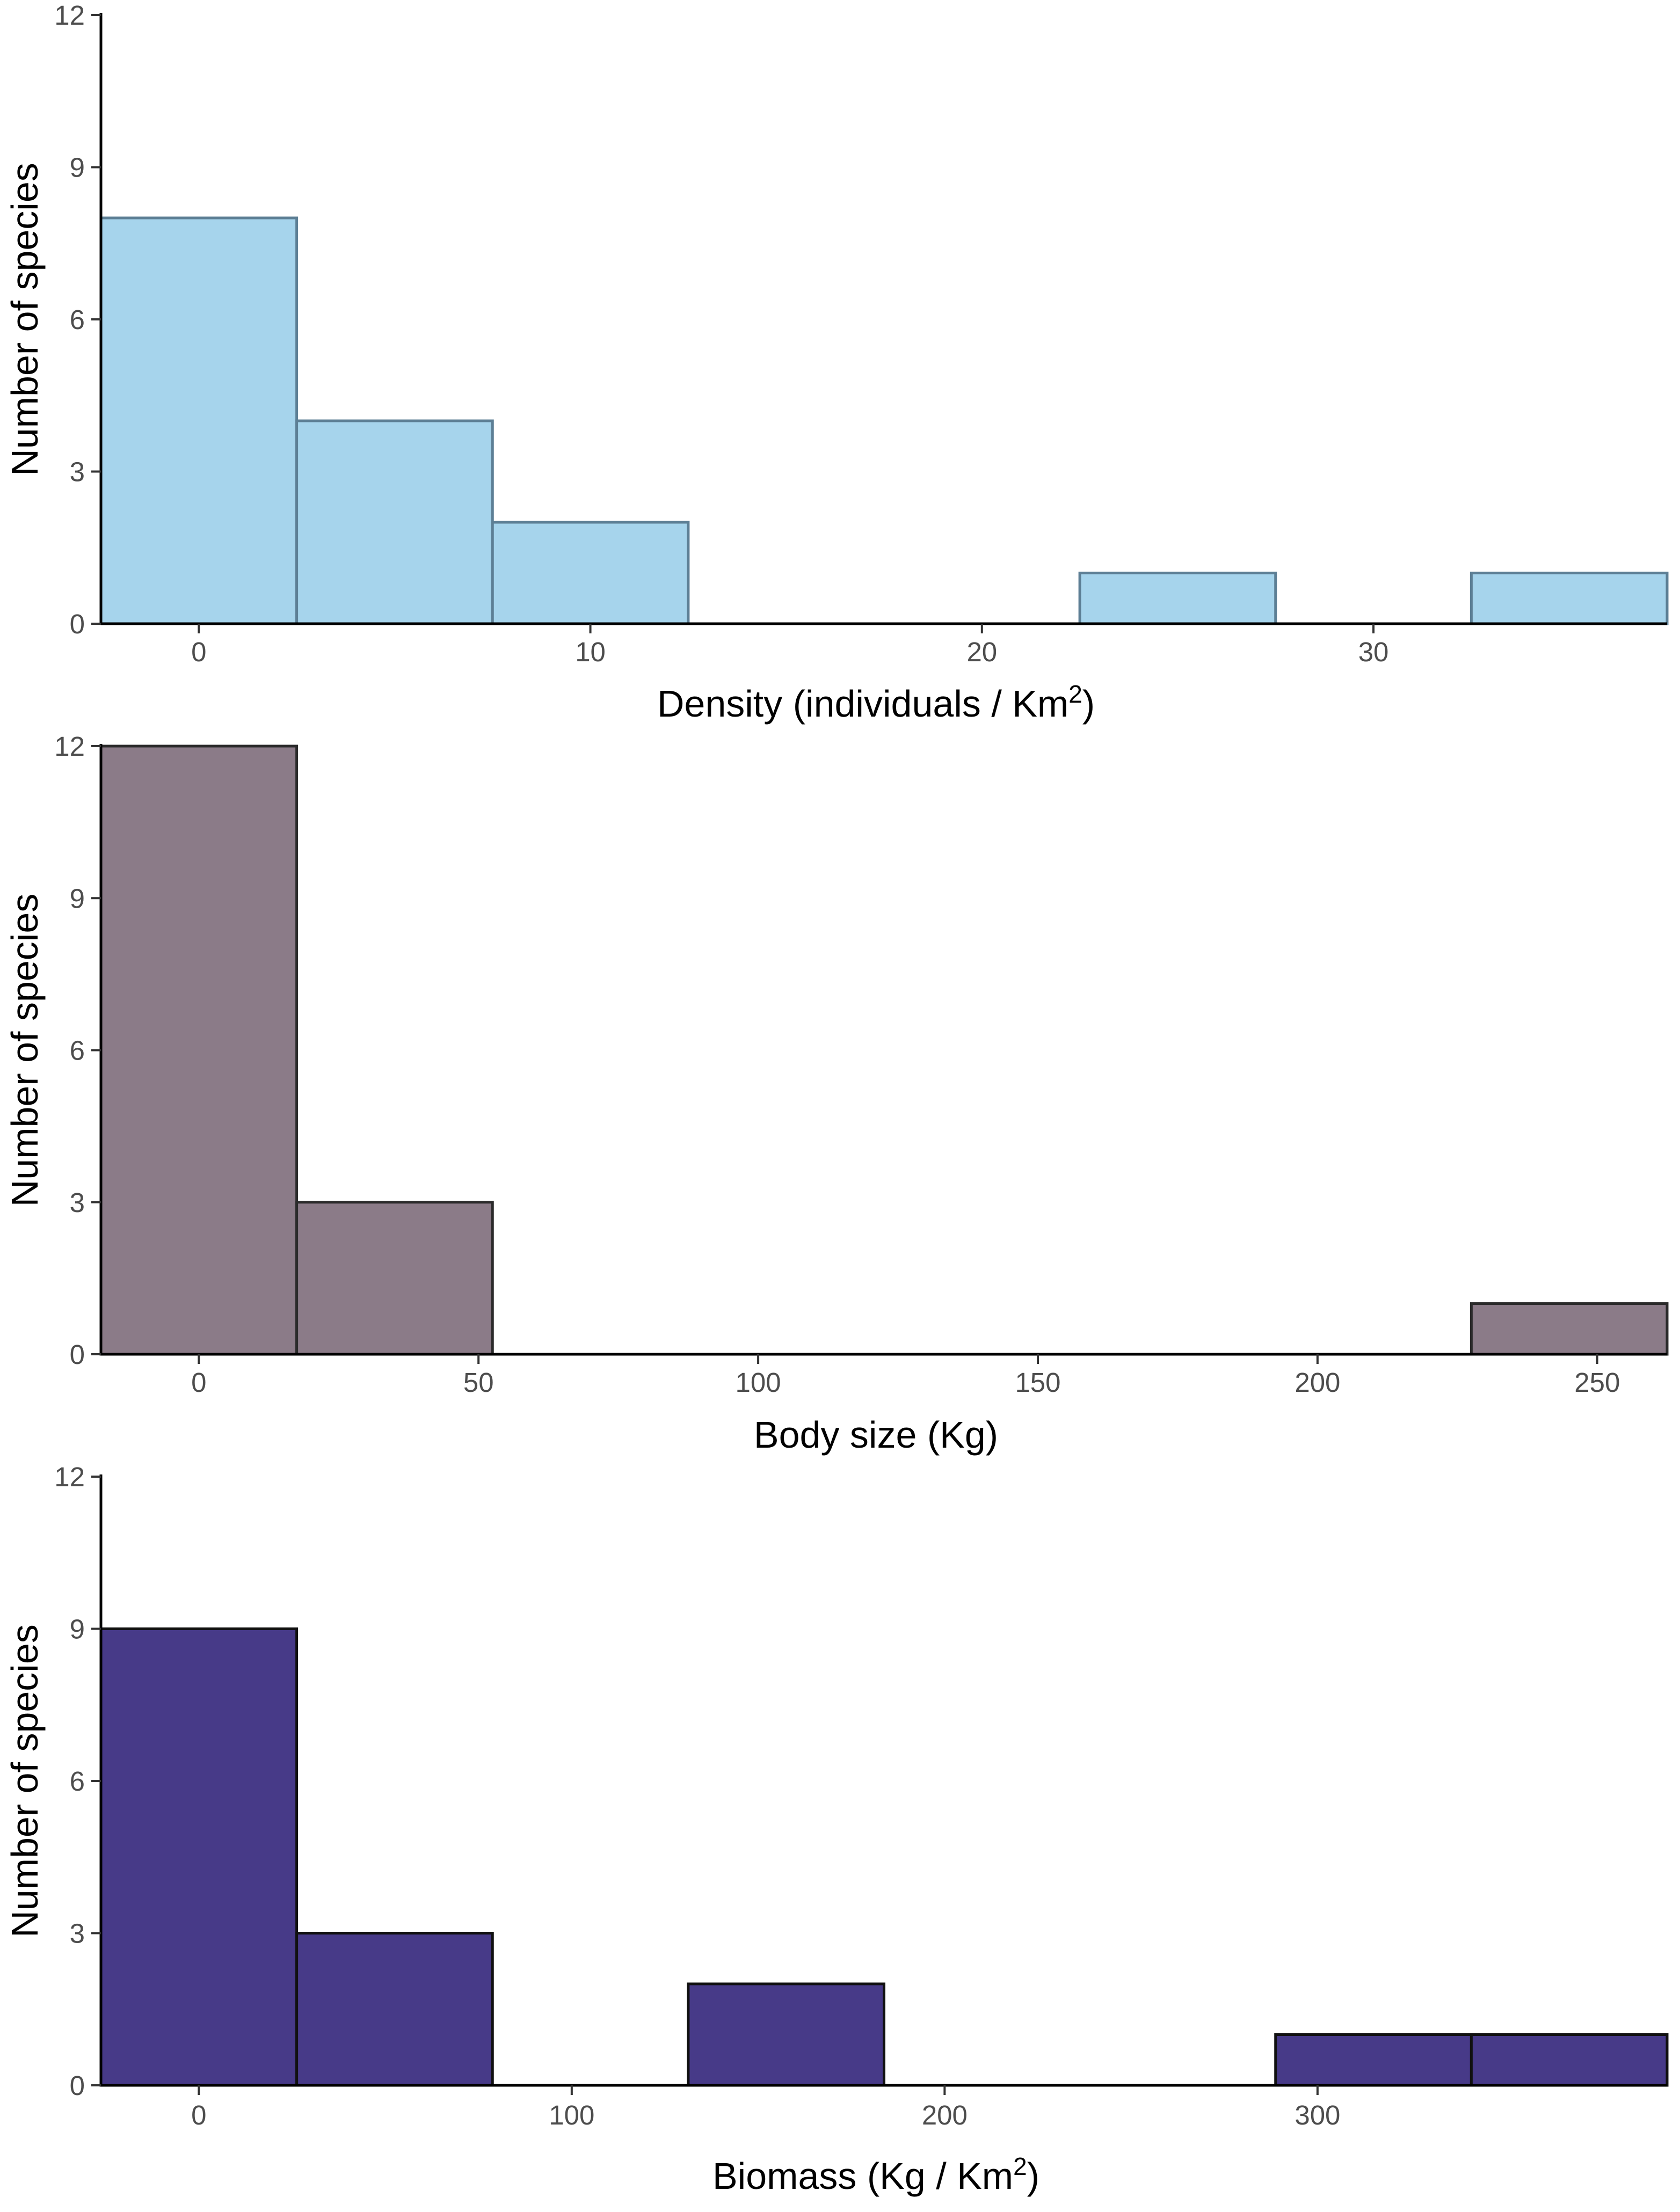  I want to click on x-tick-label: 50, so click(479, 1383).